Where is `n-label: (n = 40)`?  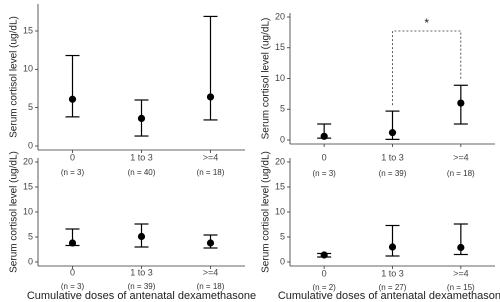 n-label: (n = 40) is located at coordinates (142, 172).